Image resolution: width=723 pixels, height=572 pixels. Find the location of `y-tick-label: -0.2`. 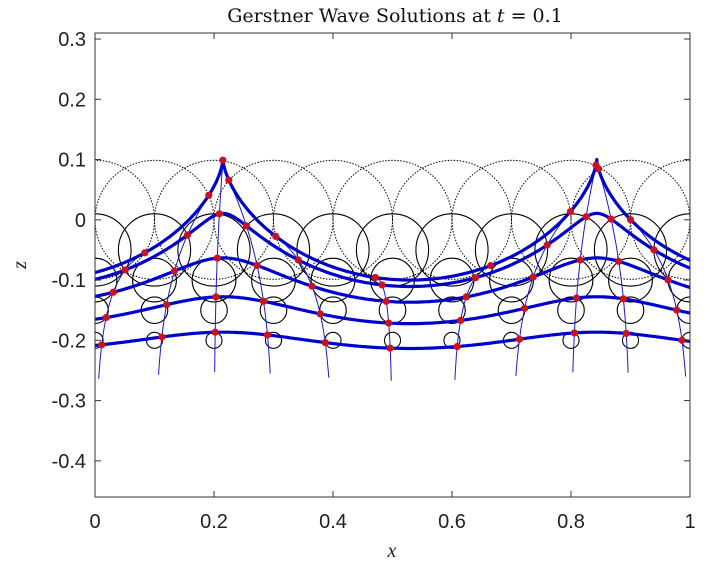

y-tick-label: -0.2 is located at coordinates (69, 341).